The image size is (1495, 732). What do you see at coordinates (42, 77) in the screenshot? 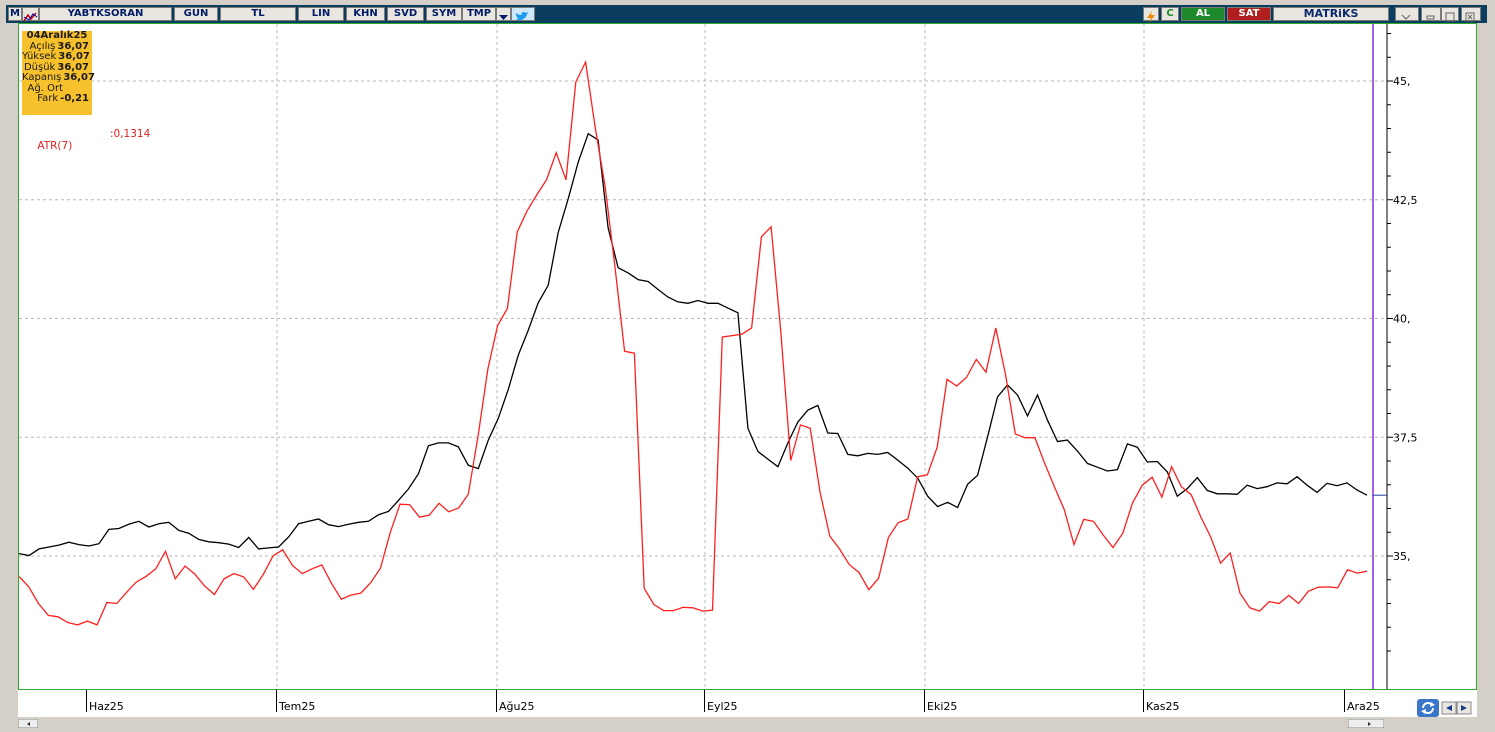
I see `info-row-label: Kapanış` at bounding box center [42, 77].